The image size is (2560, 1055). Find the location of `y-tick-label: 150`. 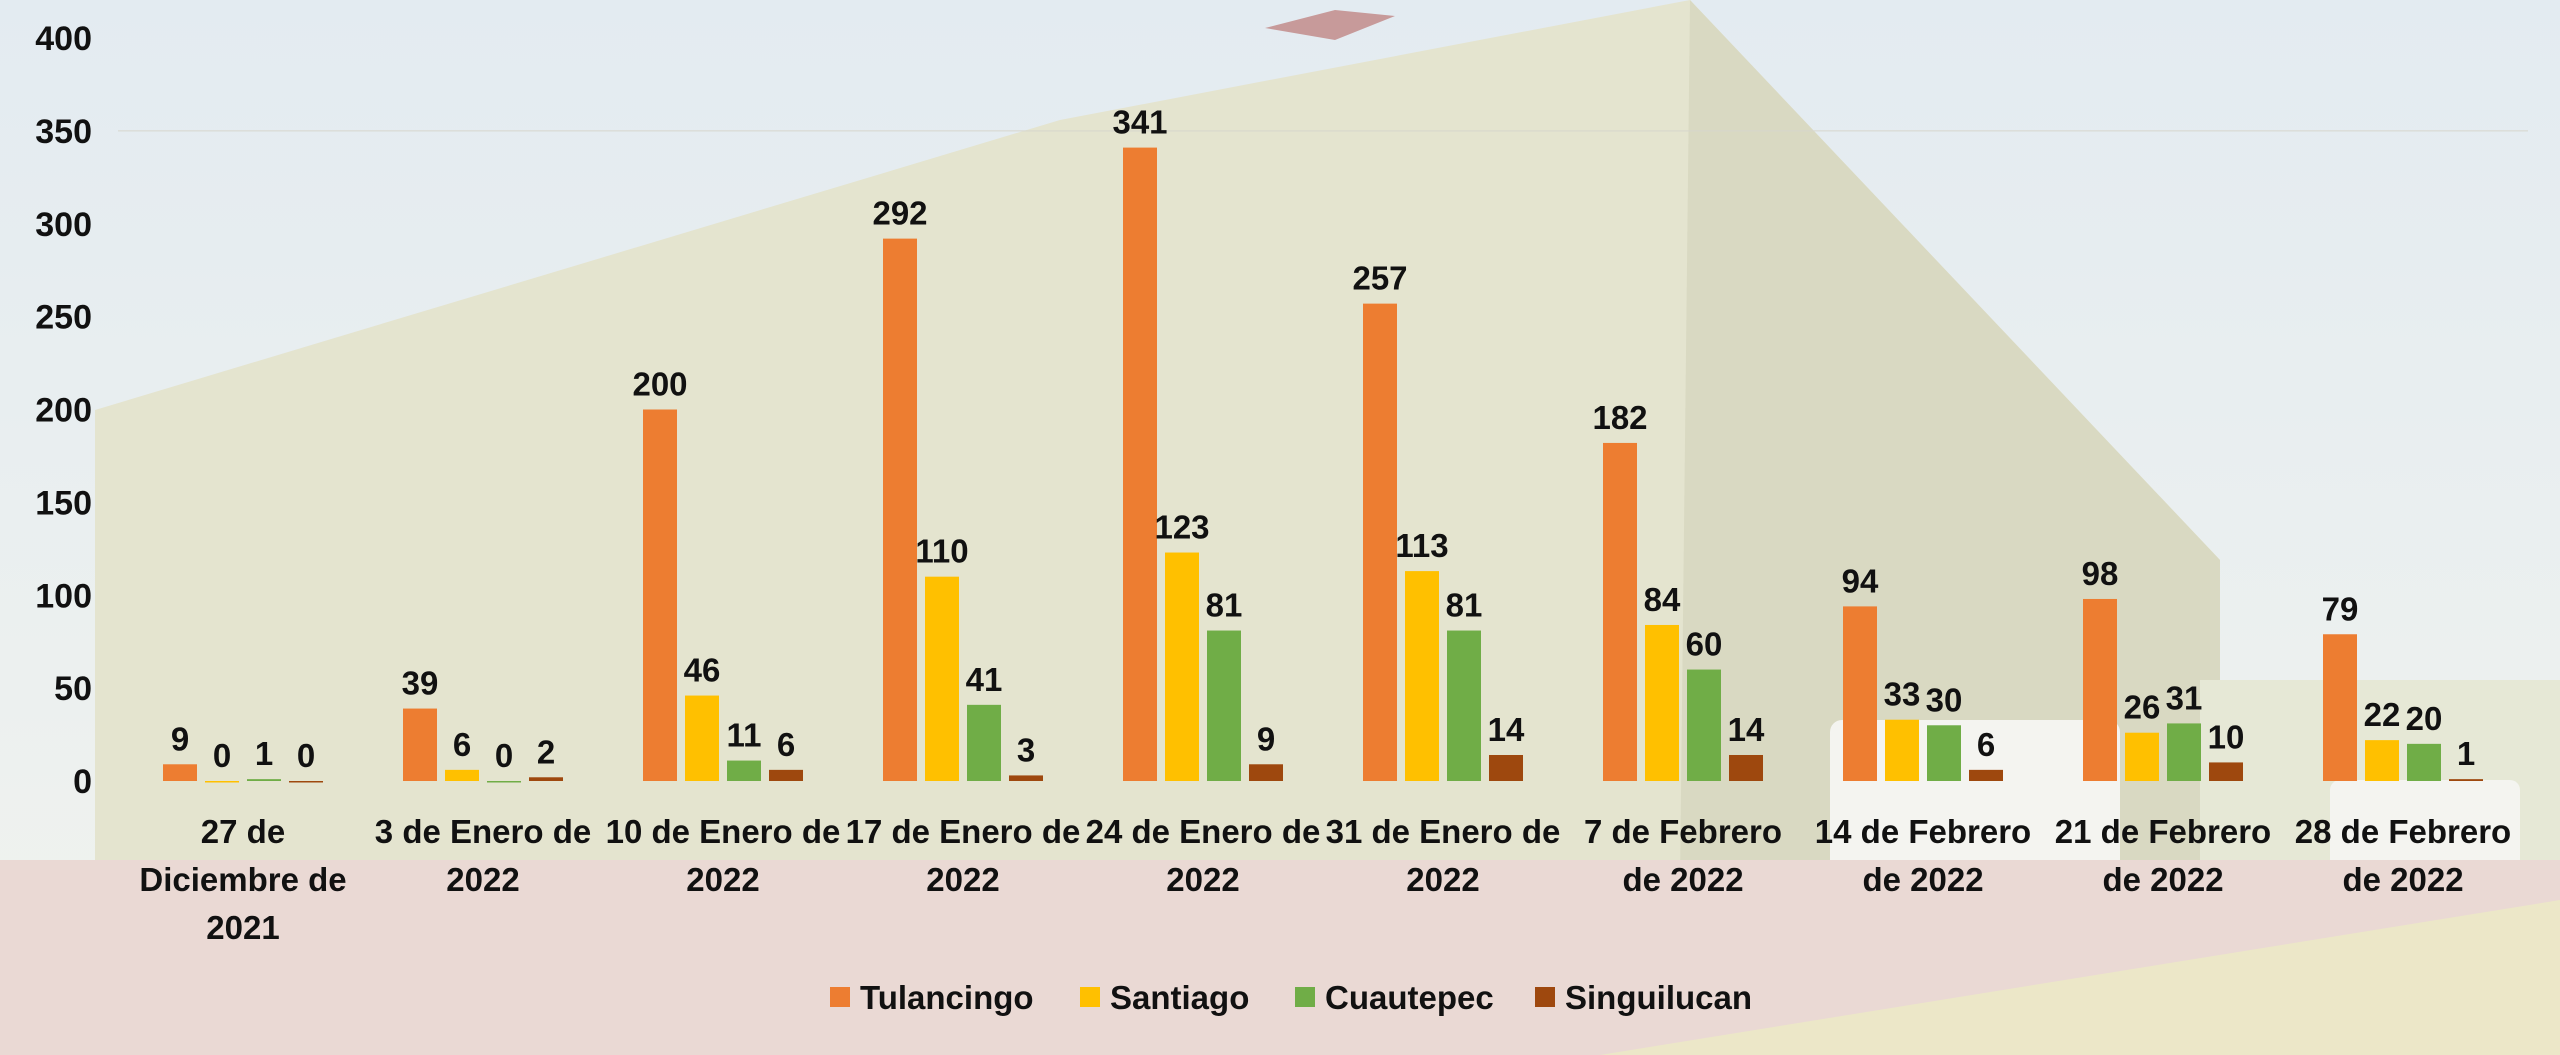

y-tick-label: 150 is located at coordinates (63, 503).